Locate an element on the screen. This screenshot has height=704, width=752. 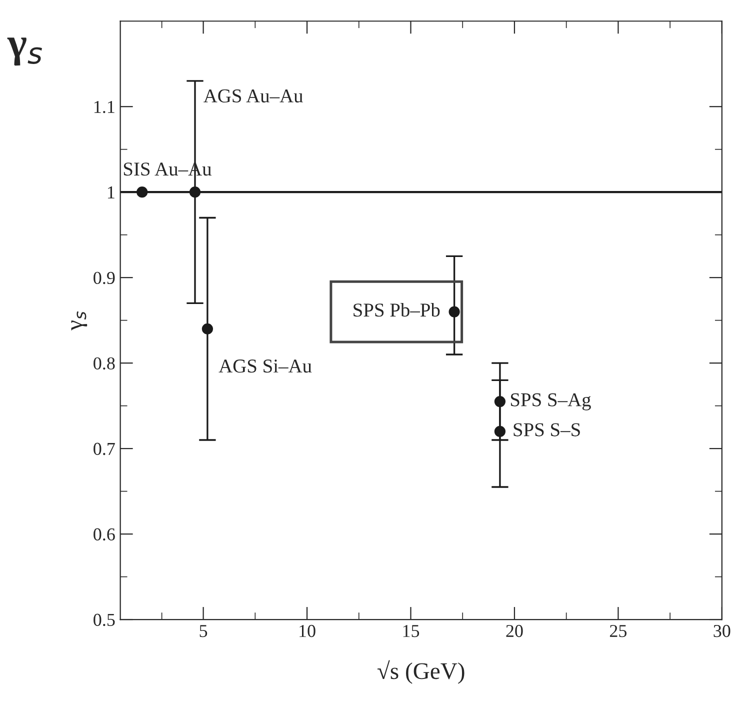
x-tick-label: 25 is located at coordinates (618, 631).